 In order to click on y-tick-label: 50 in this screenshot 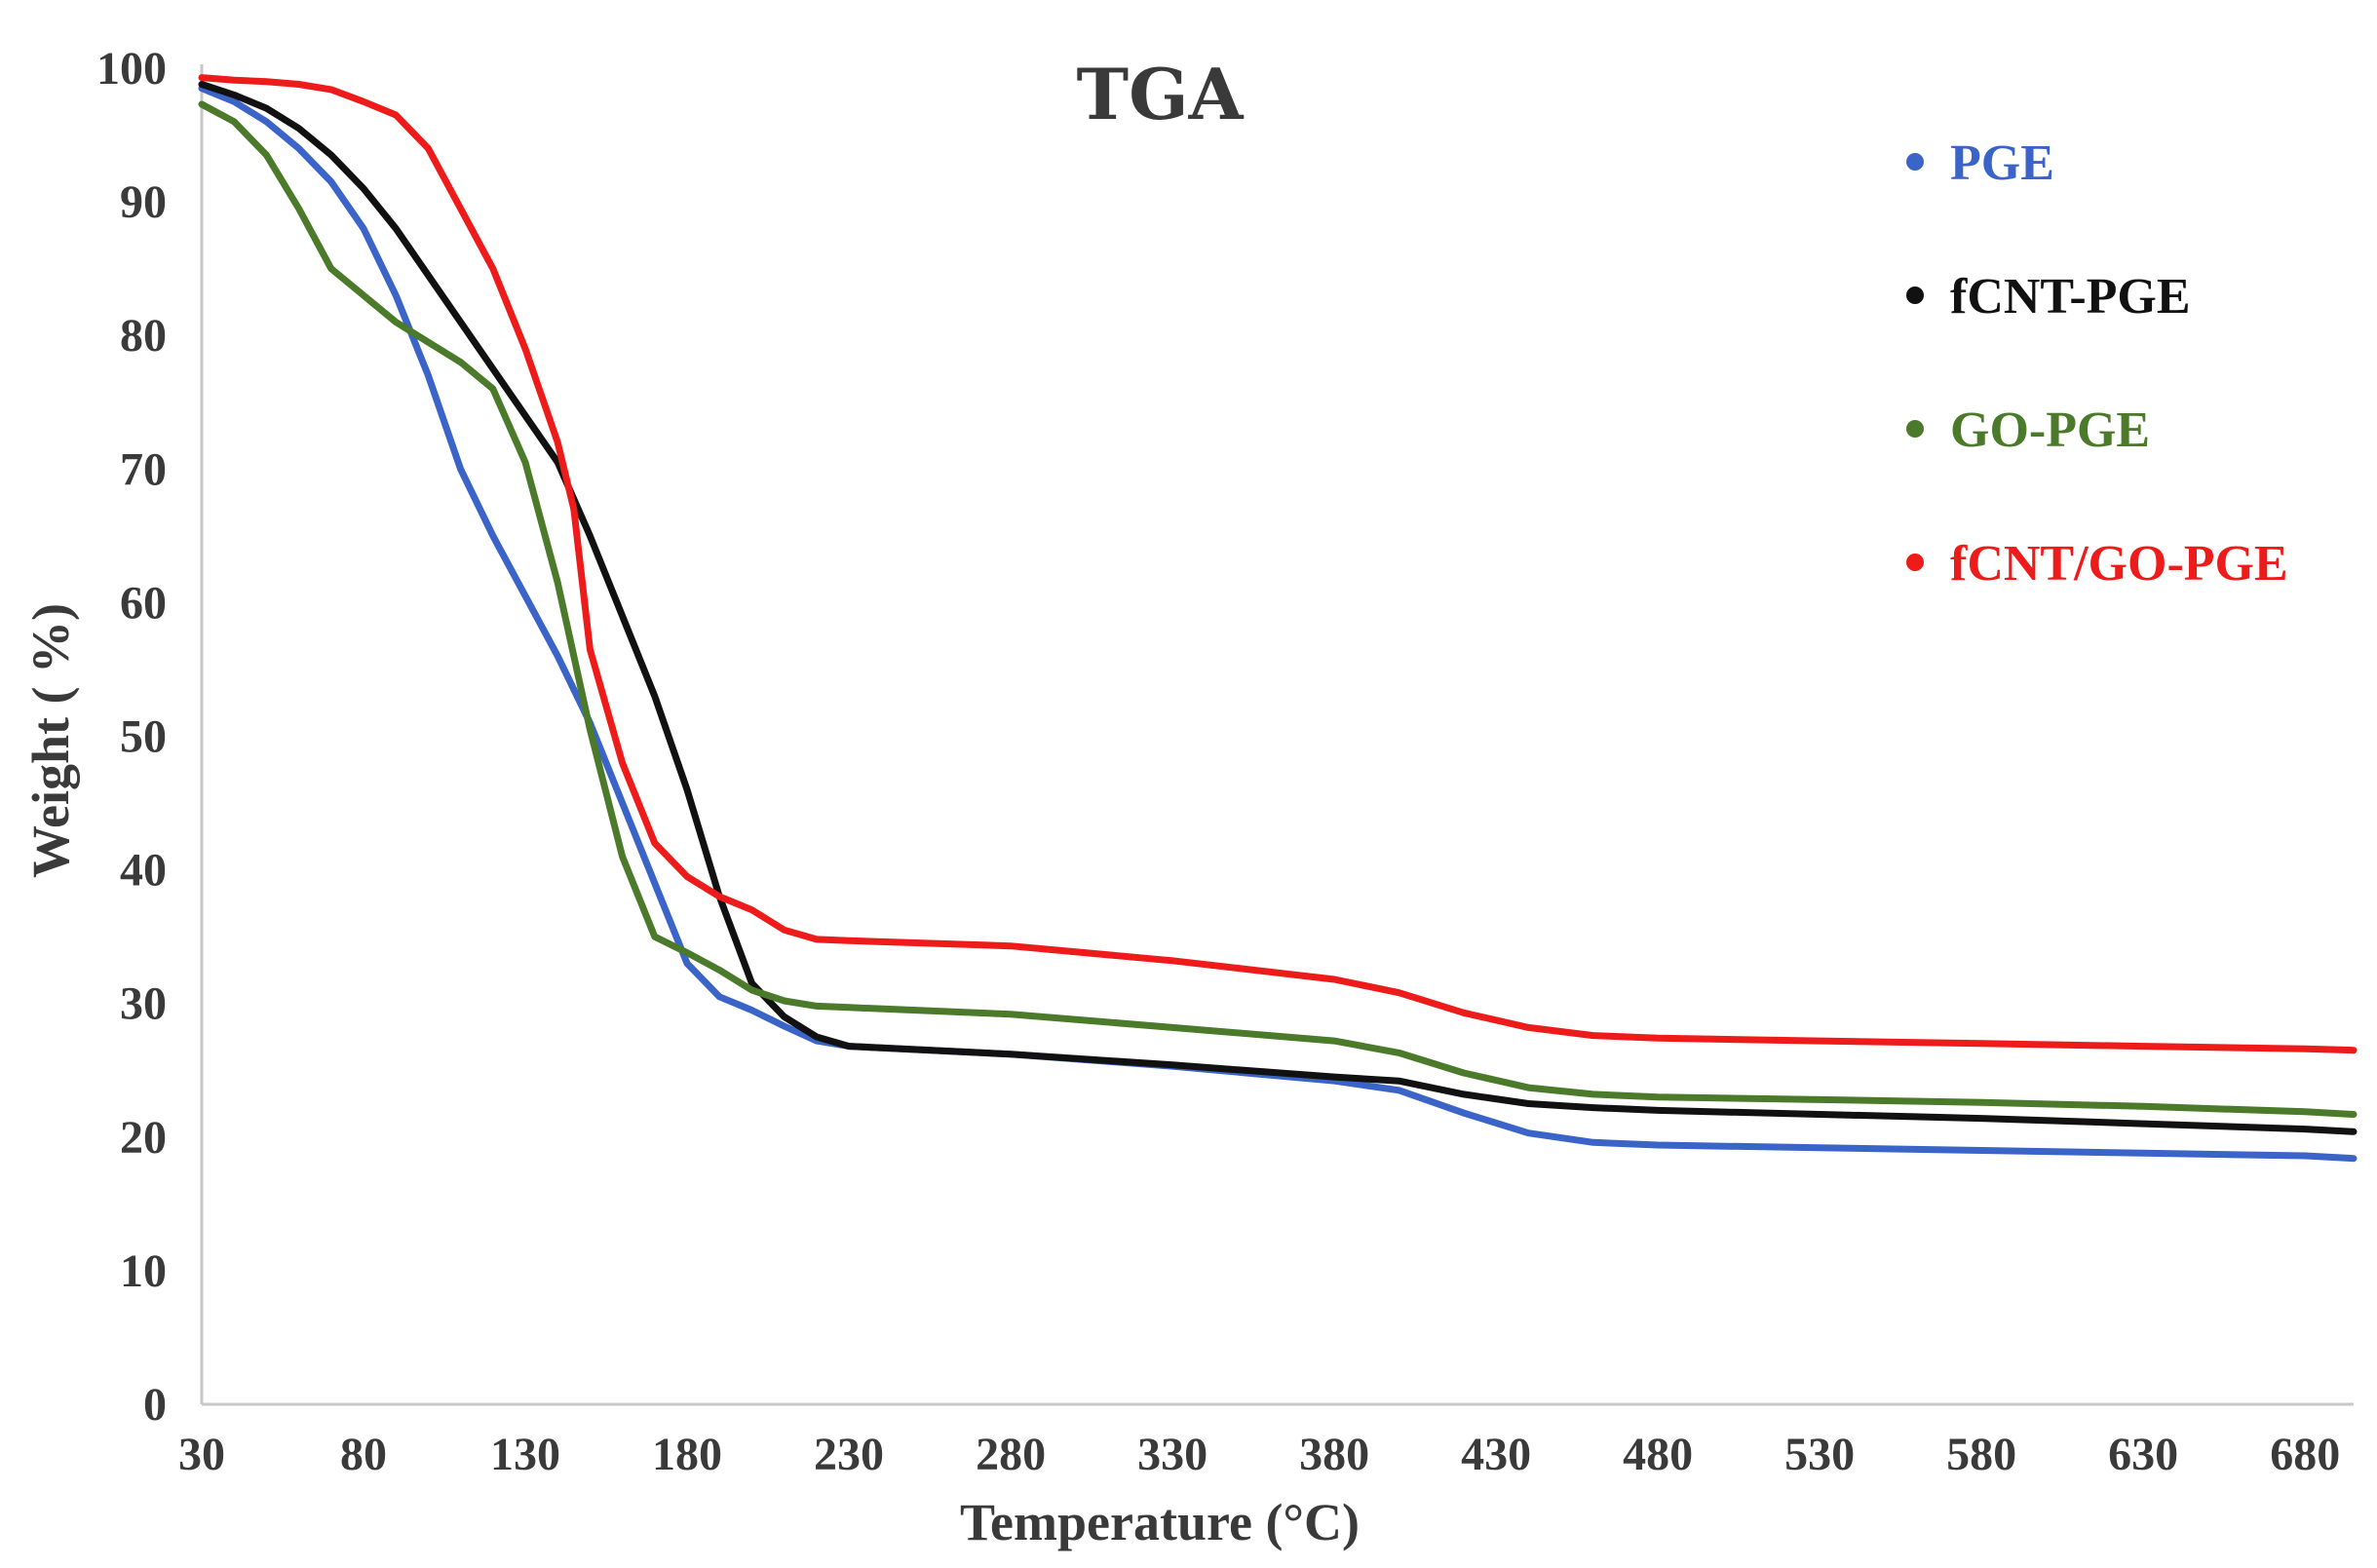, I will do `click(143, 737)`.